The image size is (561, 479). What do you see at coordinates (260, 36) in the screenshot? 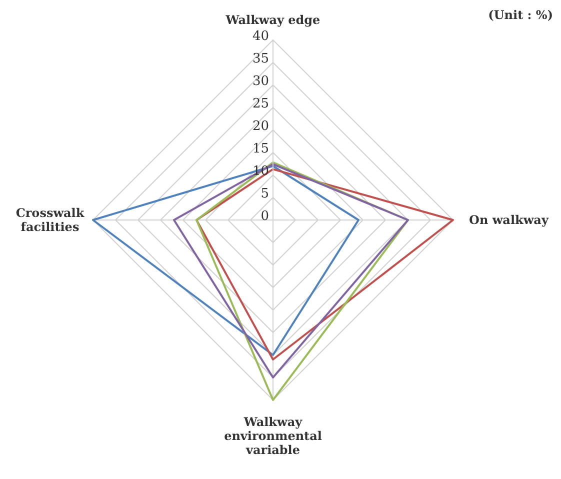
I see `y-tick-label: 40` at bounding box center [260, 36].